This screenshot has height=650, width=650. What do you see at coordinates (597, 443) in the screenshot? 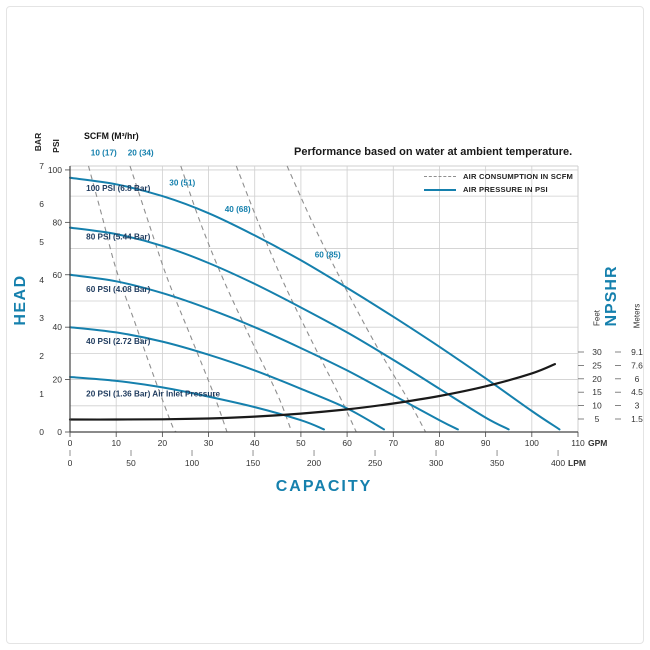
I see `unit-label-gpm: GPM` at bounding box center [597, 443].